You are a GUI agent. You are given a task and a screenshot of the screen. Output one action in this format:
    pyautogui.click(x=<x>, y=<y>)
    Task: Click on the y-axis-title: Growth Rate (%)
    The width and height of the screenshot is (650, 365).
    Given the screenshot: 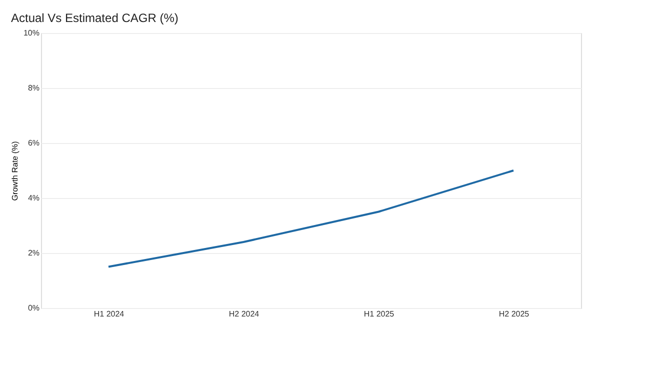 What is the action you would take?
    pyautogui.click(x=15, y=170)
    